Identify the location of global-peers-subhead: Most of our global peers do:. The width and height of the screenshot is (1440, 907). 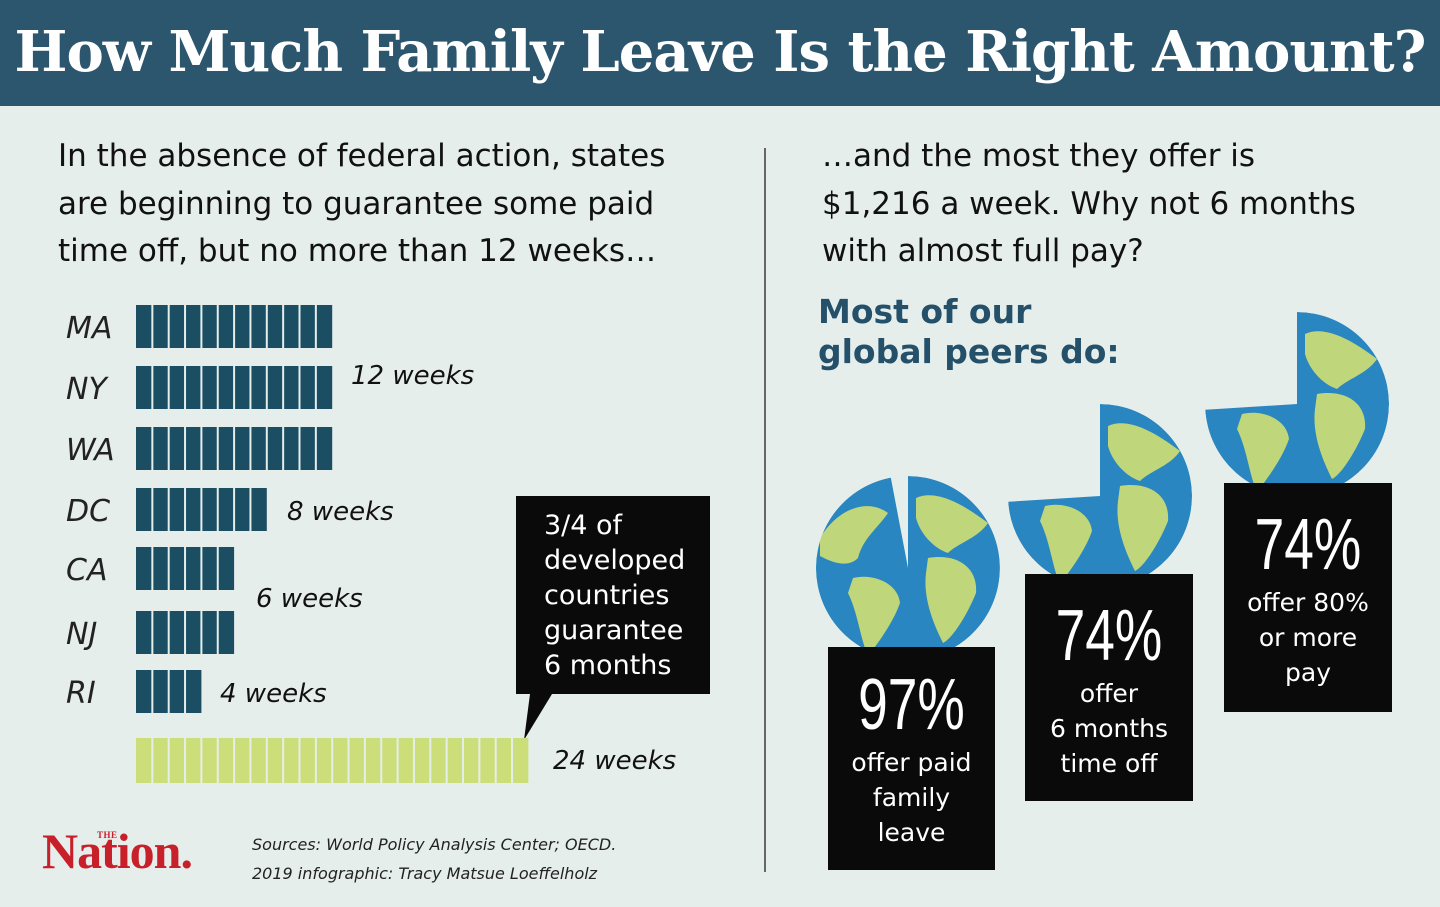
(969, 332).